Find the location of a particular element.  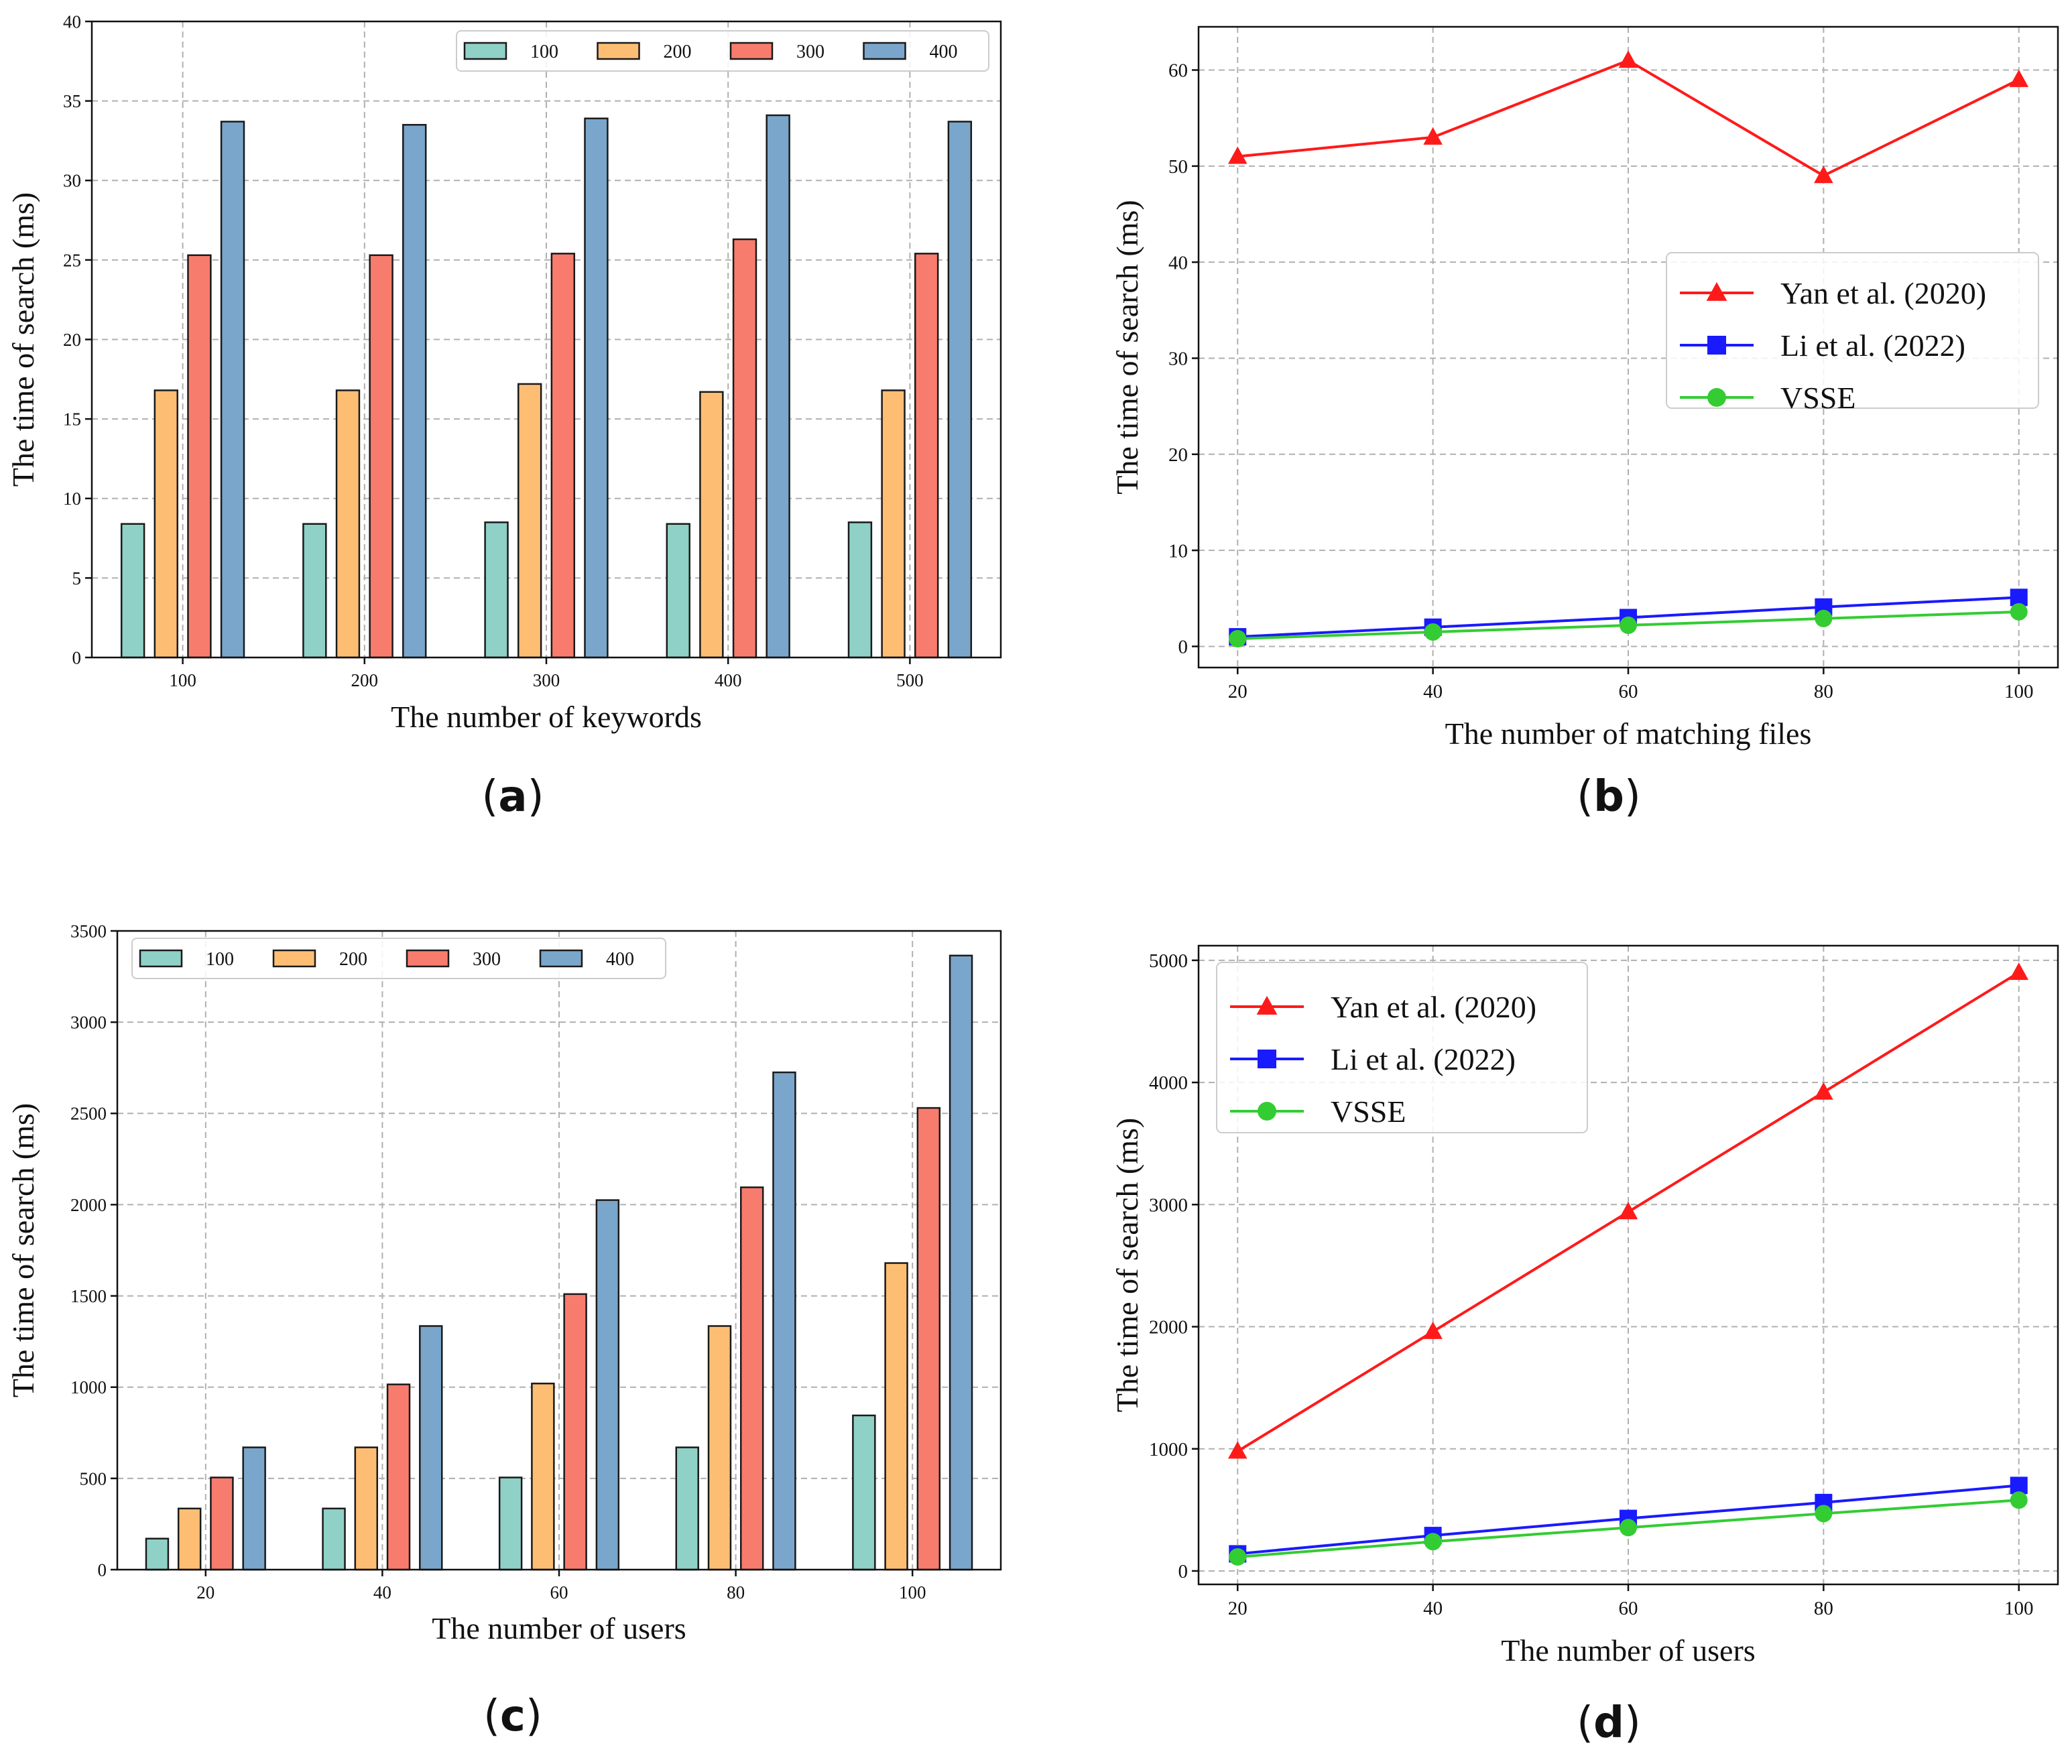

panel-label: (c) is located at coordinates (512, 1716).